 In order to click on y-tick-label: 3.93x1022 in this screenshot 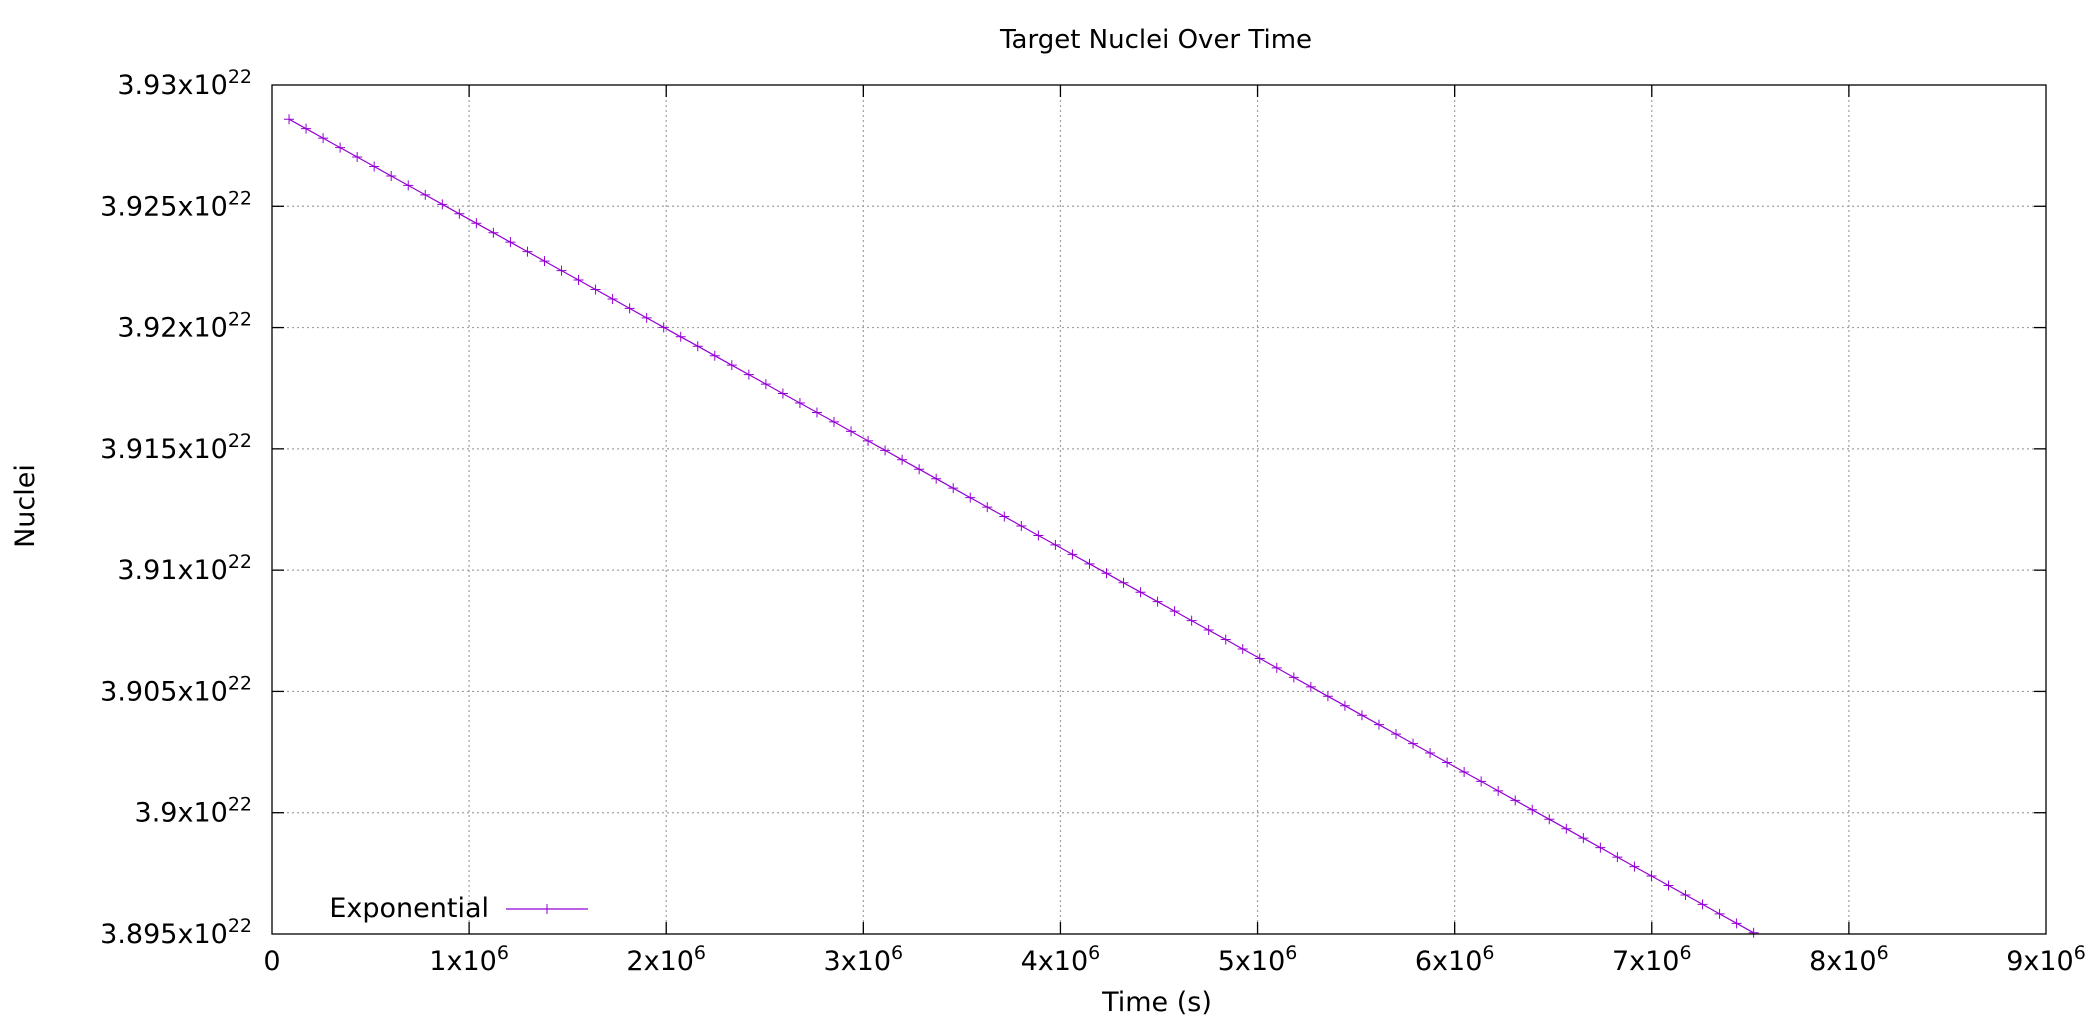, I will do `click(184, 83)`.